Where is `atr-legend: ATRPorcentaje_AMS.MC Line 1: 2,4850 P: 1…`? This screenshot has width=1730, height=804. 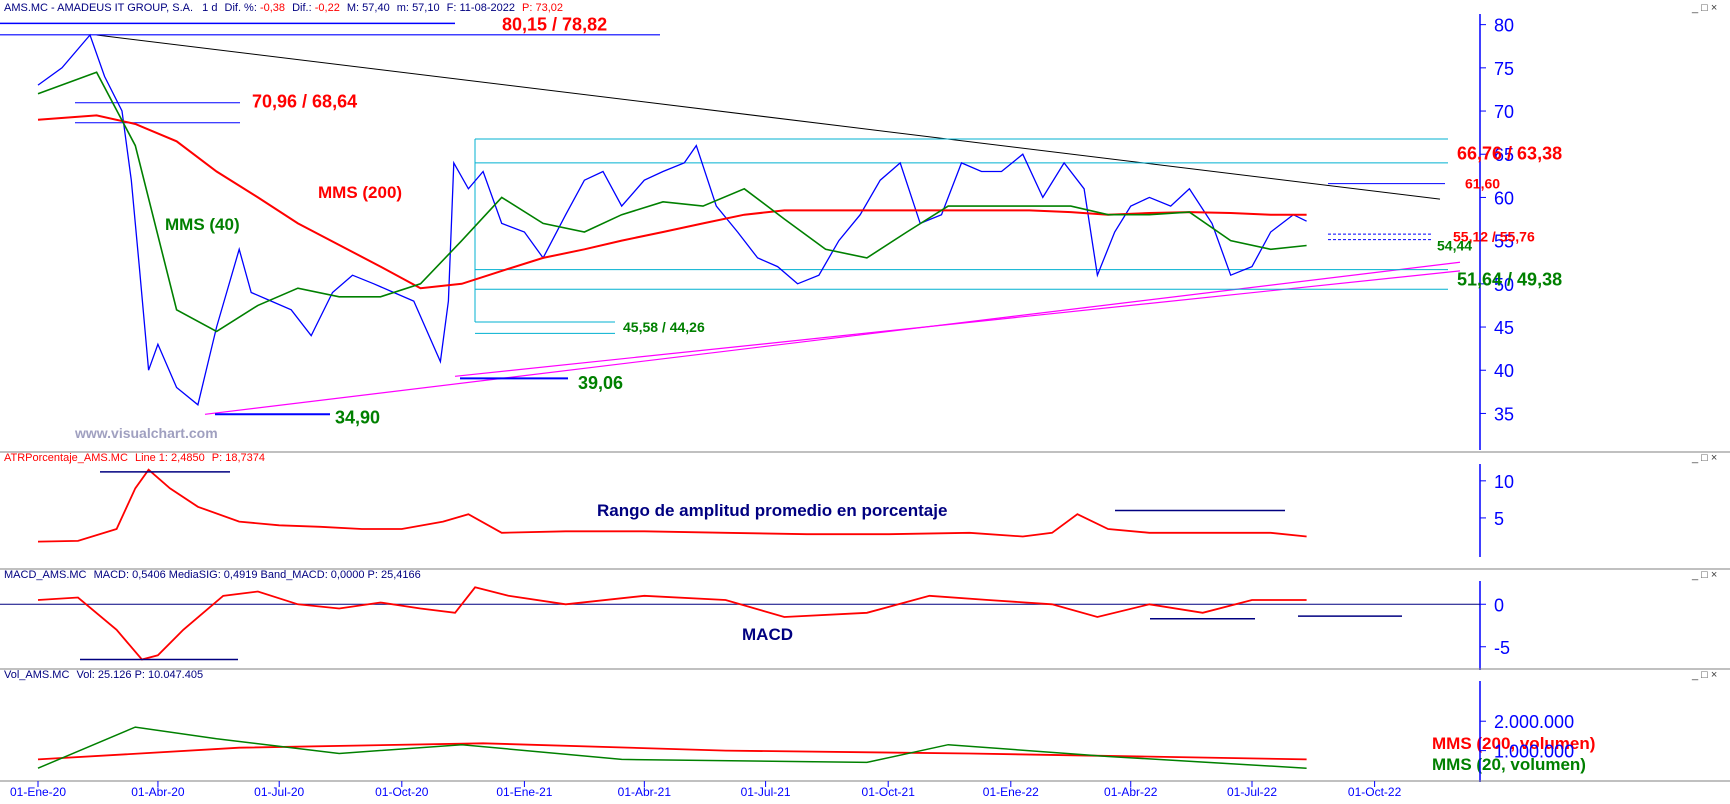
atr-legend: ATRPorcentaje_AMS.MC Line 1: 2,4850 P: 1… is located at coordinates (134, 458).